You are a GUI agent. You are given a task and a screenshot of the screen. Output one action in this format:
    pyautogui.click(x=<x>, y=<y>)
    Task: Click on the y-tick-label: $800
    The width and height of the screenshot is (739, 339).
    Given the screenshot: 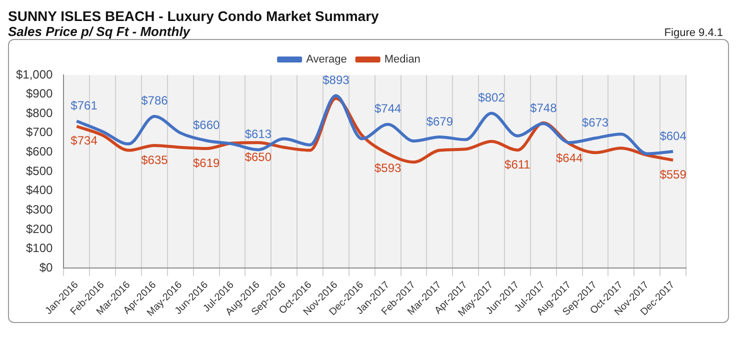 What is the action you would take?
    pyautogui.click(x=40, y=113)
    